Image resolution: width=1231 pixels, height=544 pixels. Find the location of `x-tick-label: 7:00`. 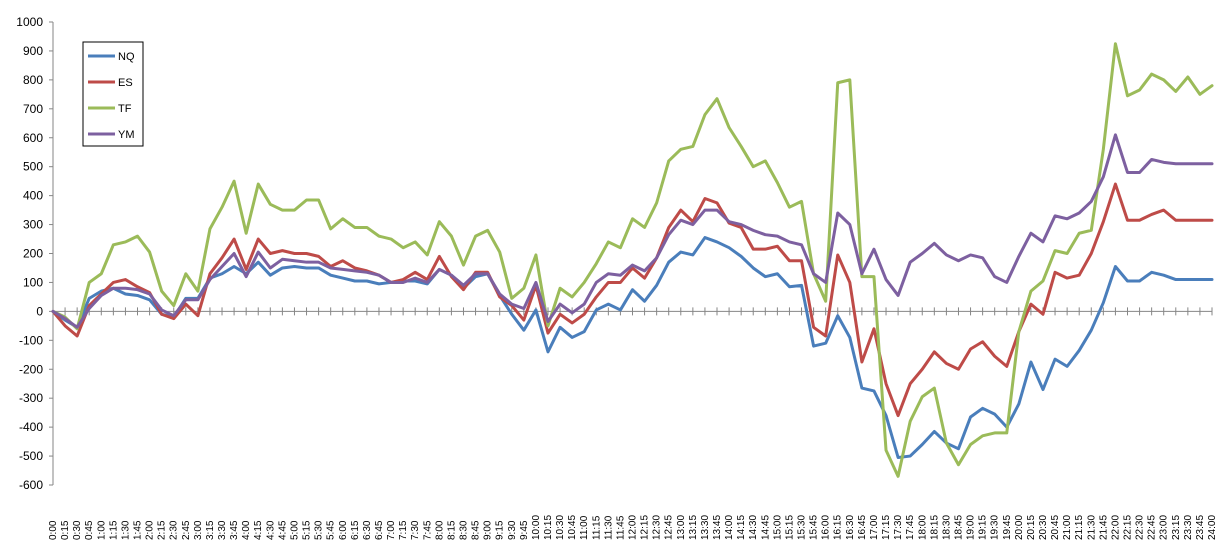

x-tick-label: 7:00 is located at coordinates (391, 530).